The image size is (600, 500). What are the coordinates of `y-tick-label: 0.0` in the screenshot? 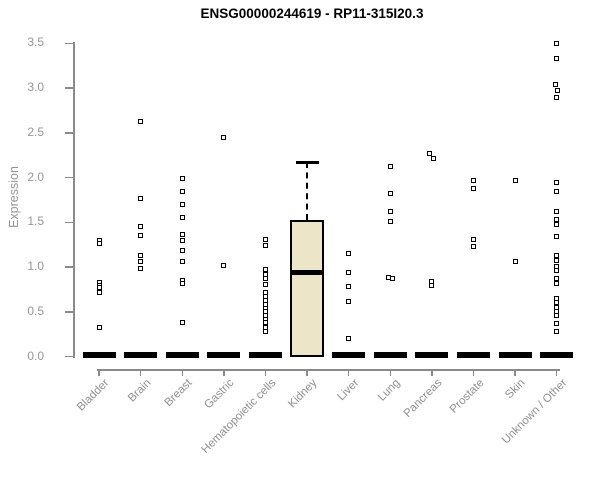 It's located at (35, 355).